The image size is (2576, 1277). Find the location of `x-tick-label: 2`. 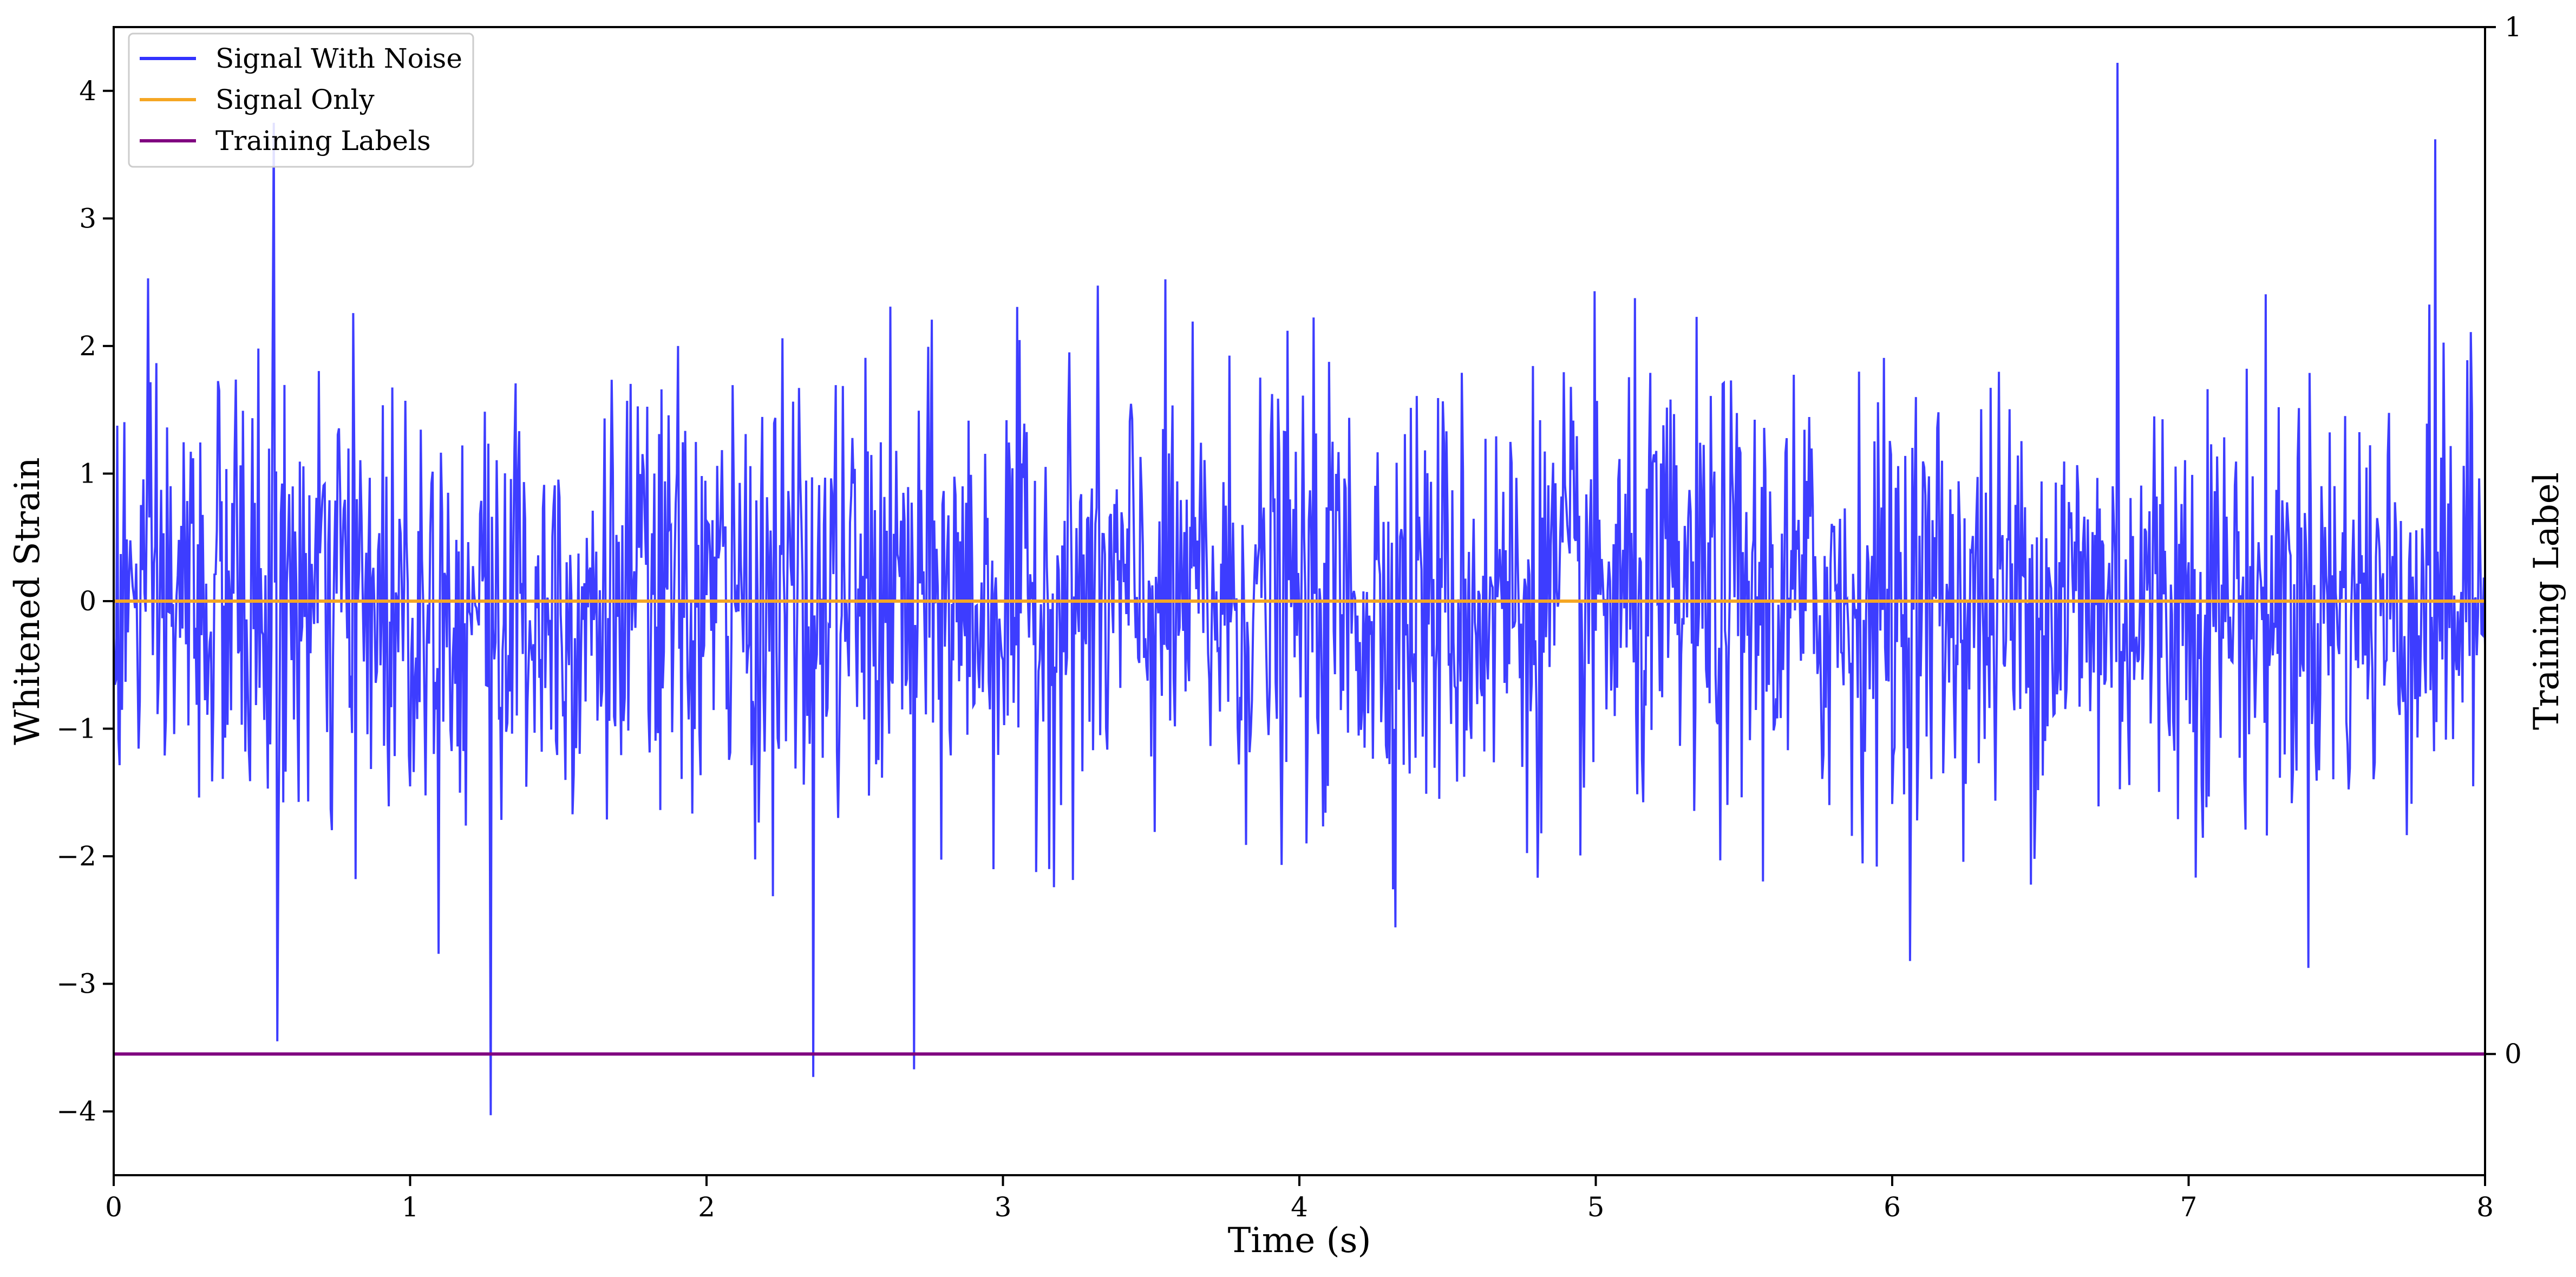

x-tick-label: 2 is located at coordinates (707, 1207).